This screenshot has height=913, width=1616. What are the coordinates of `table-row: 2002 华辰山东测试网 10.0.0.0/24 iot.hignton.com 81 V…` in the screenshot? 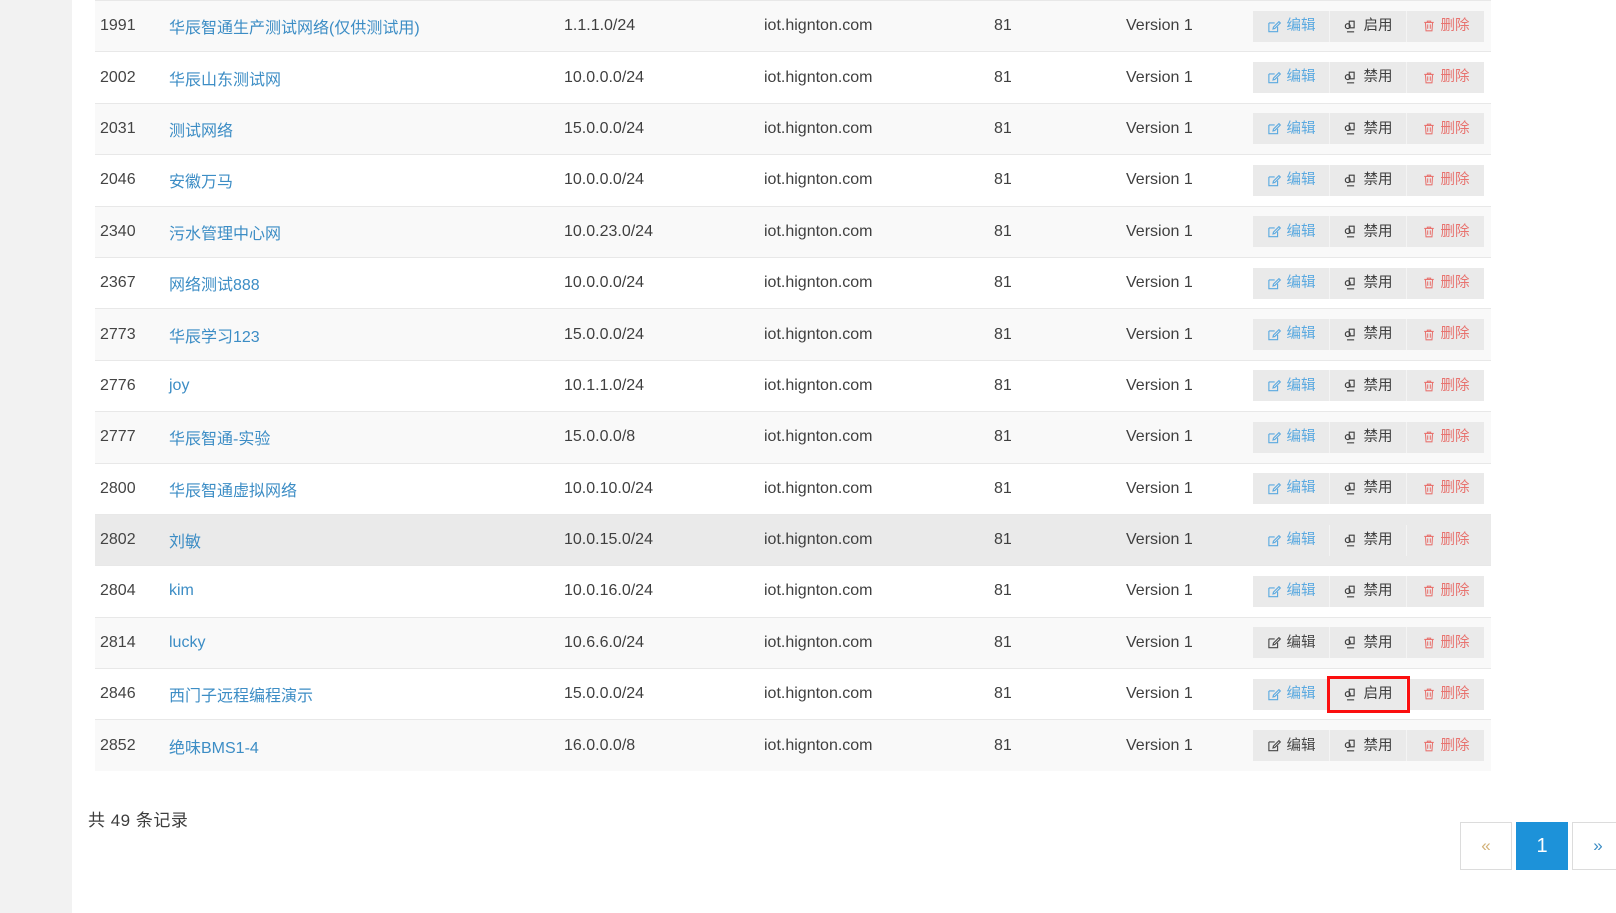 It's located at (793, 77).